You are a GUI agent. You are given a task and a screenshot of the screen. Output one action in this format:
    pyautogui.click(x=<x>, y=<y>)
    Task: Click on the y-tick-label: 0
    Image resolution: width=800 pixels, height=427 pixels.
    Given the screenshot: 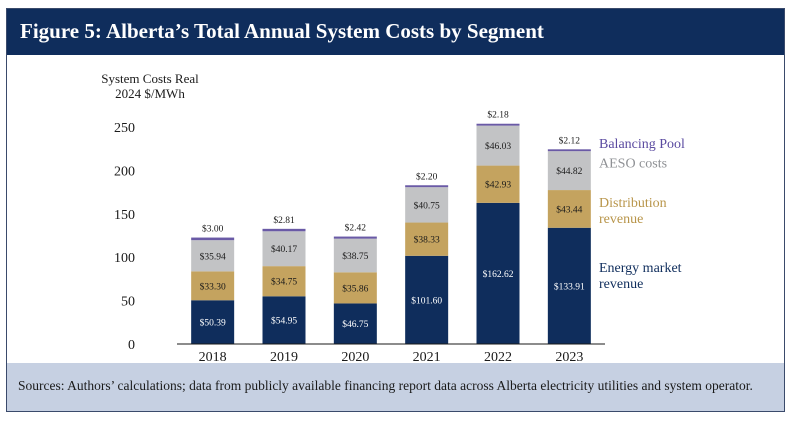 What is the action you would take?
    pyautogui.click(x=131, y=345)
    